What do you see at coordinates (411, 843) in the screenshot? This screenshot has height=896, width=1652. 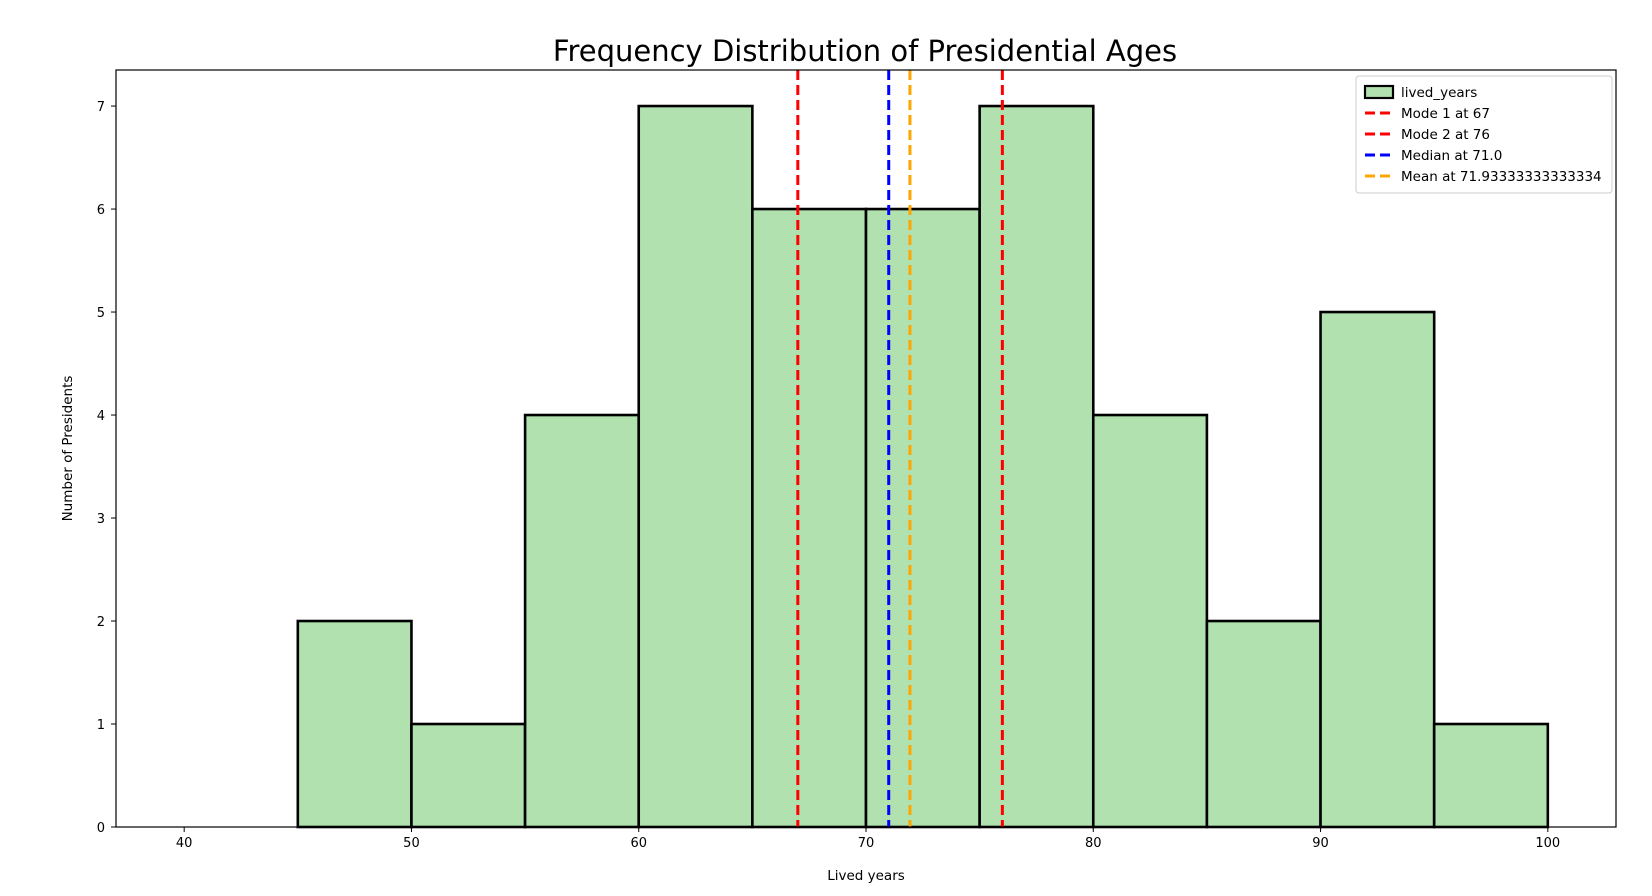 I see `x-tick-label-50: 50` at bounding box center [411, 843].